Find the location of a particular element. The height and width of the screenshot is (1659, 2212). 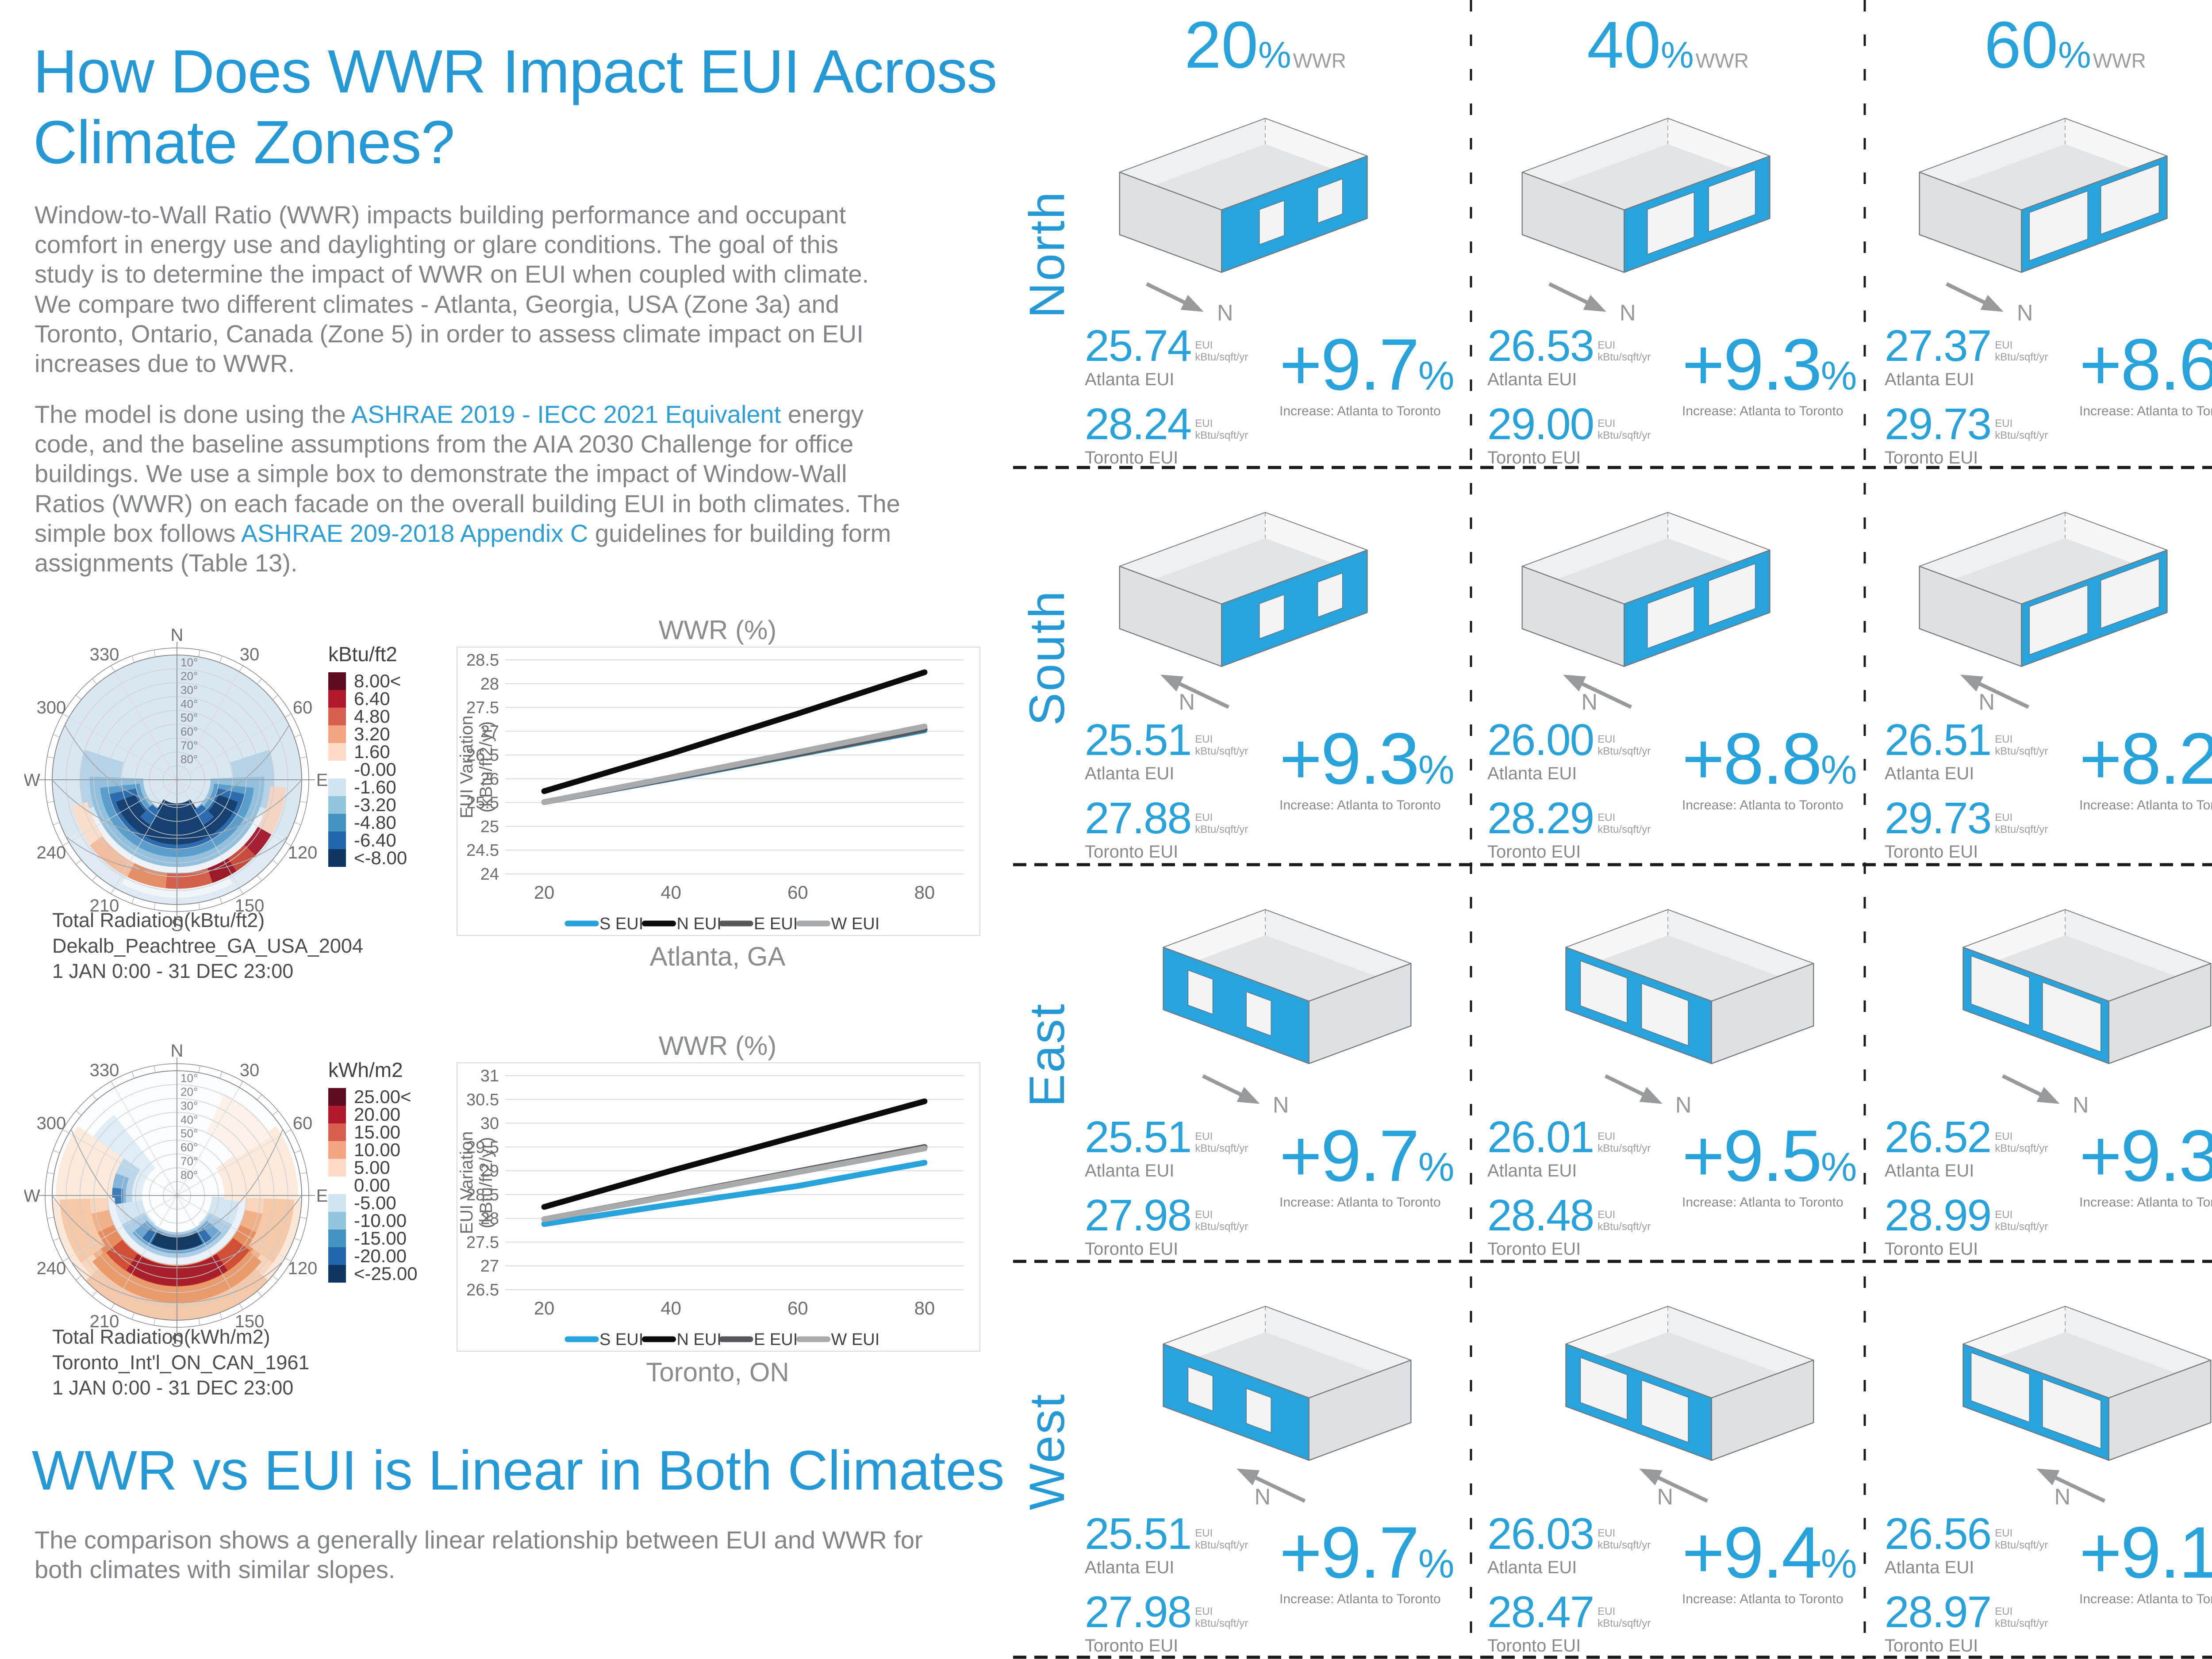

increase-column: +9.1%Increase: Atlanta to Toronto is located at coordinates (2146, 1587).